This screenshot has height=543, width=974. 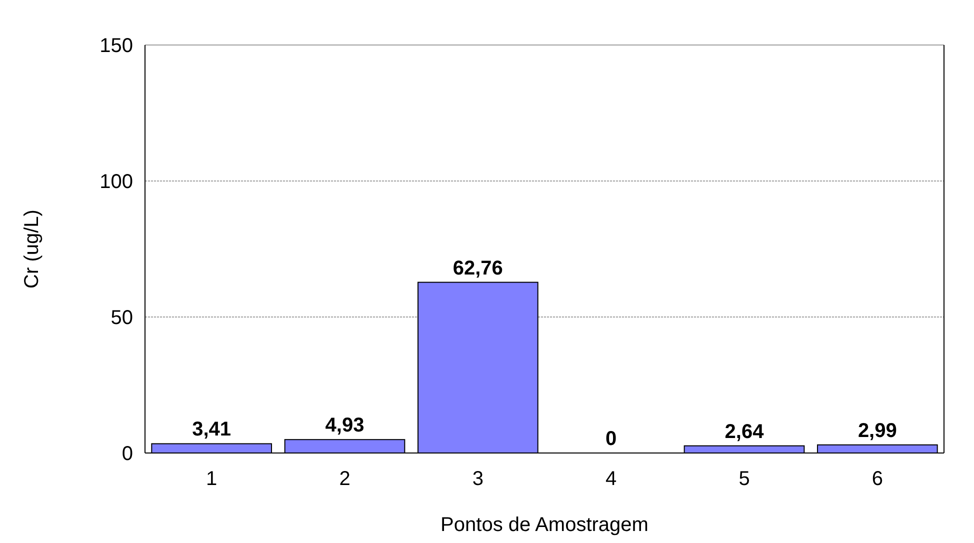 I want to click on data-label: 4,93, so click(x=344, y=425).